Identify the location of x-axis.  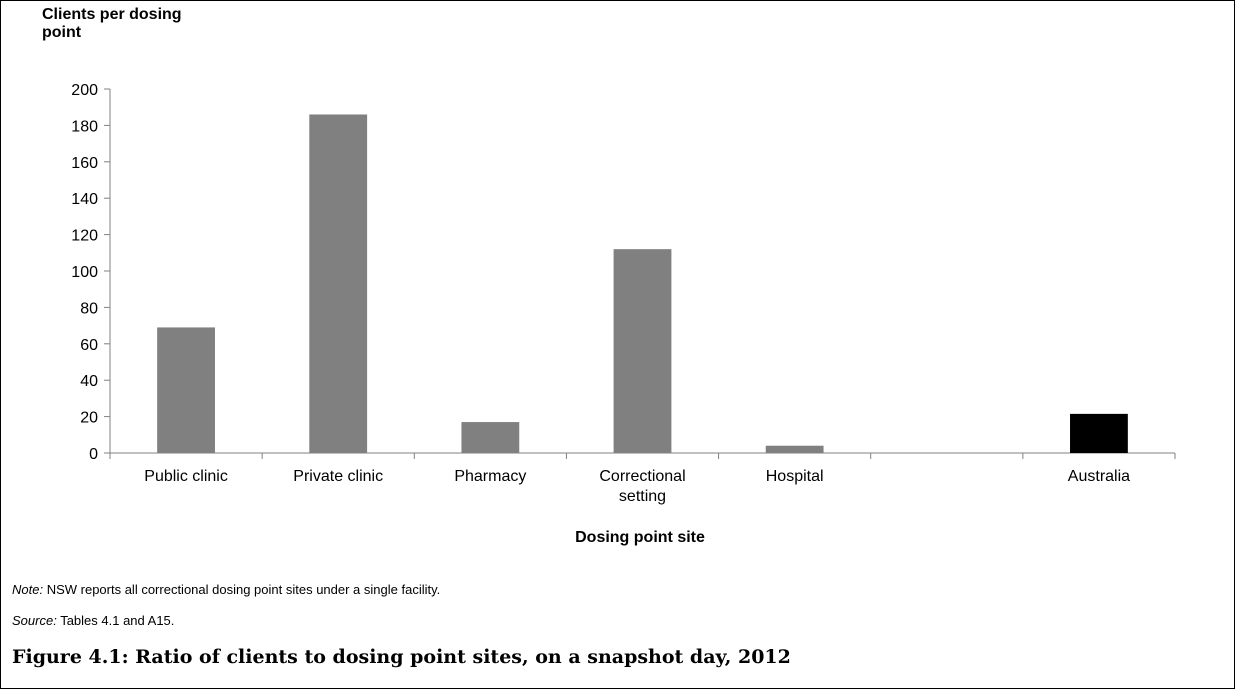
(642, 455).